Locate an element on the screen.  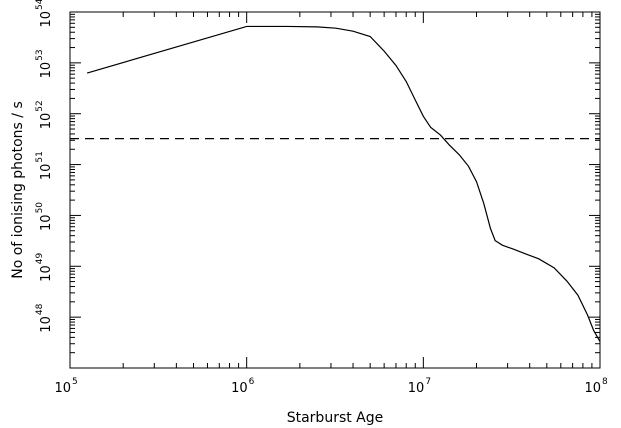
x-tick-label-exponent: 7 is located at coordinates (428, 382).